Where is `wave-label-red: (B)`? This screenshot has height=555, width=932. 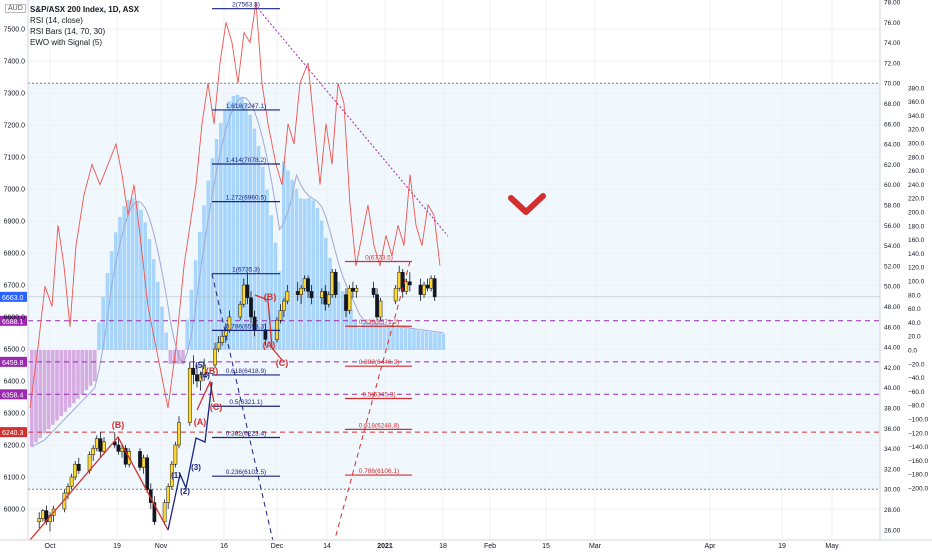 wave-label-red: (B) is located at coordinates (270, 297).